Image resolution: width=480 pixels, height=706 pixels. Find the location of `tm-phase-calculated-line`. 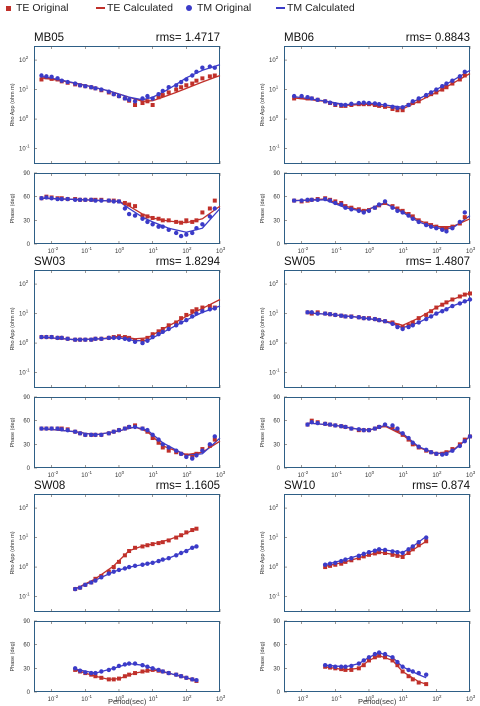

tm-phase-calculated-line is located at coordinates (389, 438).